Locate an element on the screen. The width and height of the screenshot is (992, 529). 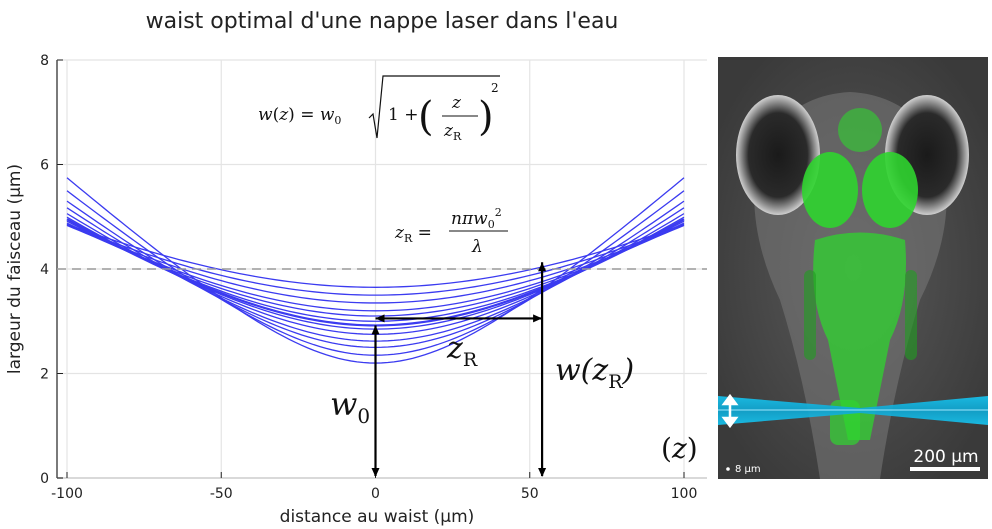
label-zR: zR is located at coordinates (462, 351).